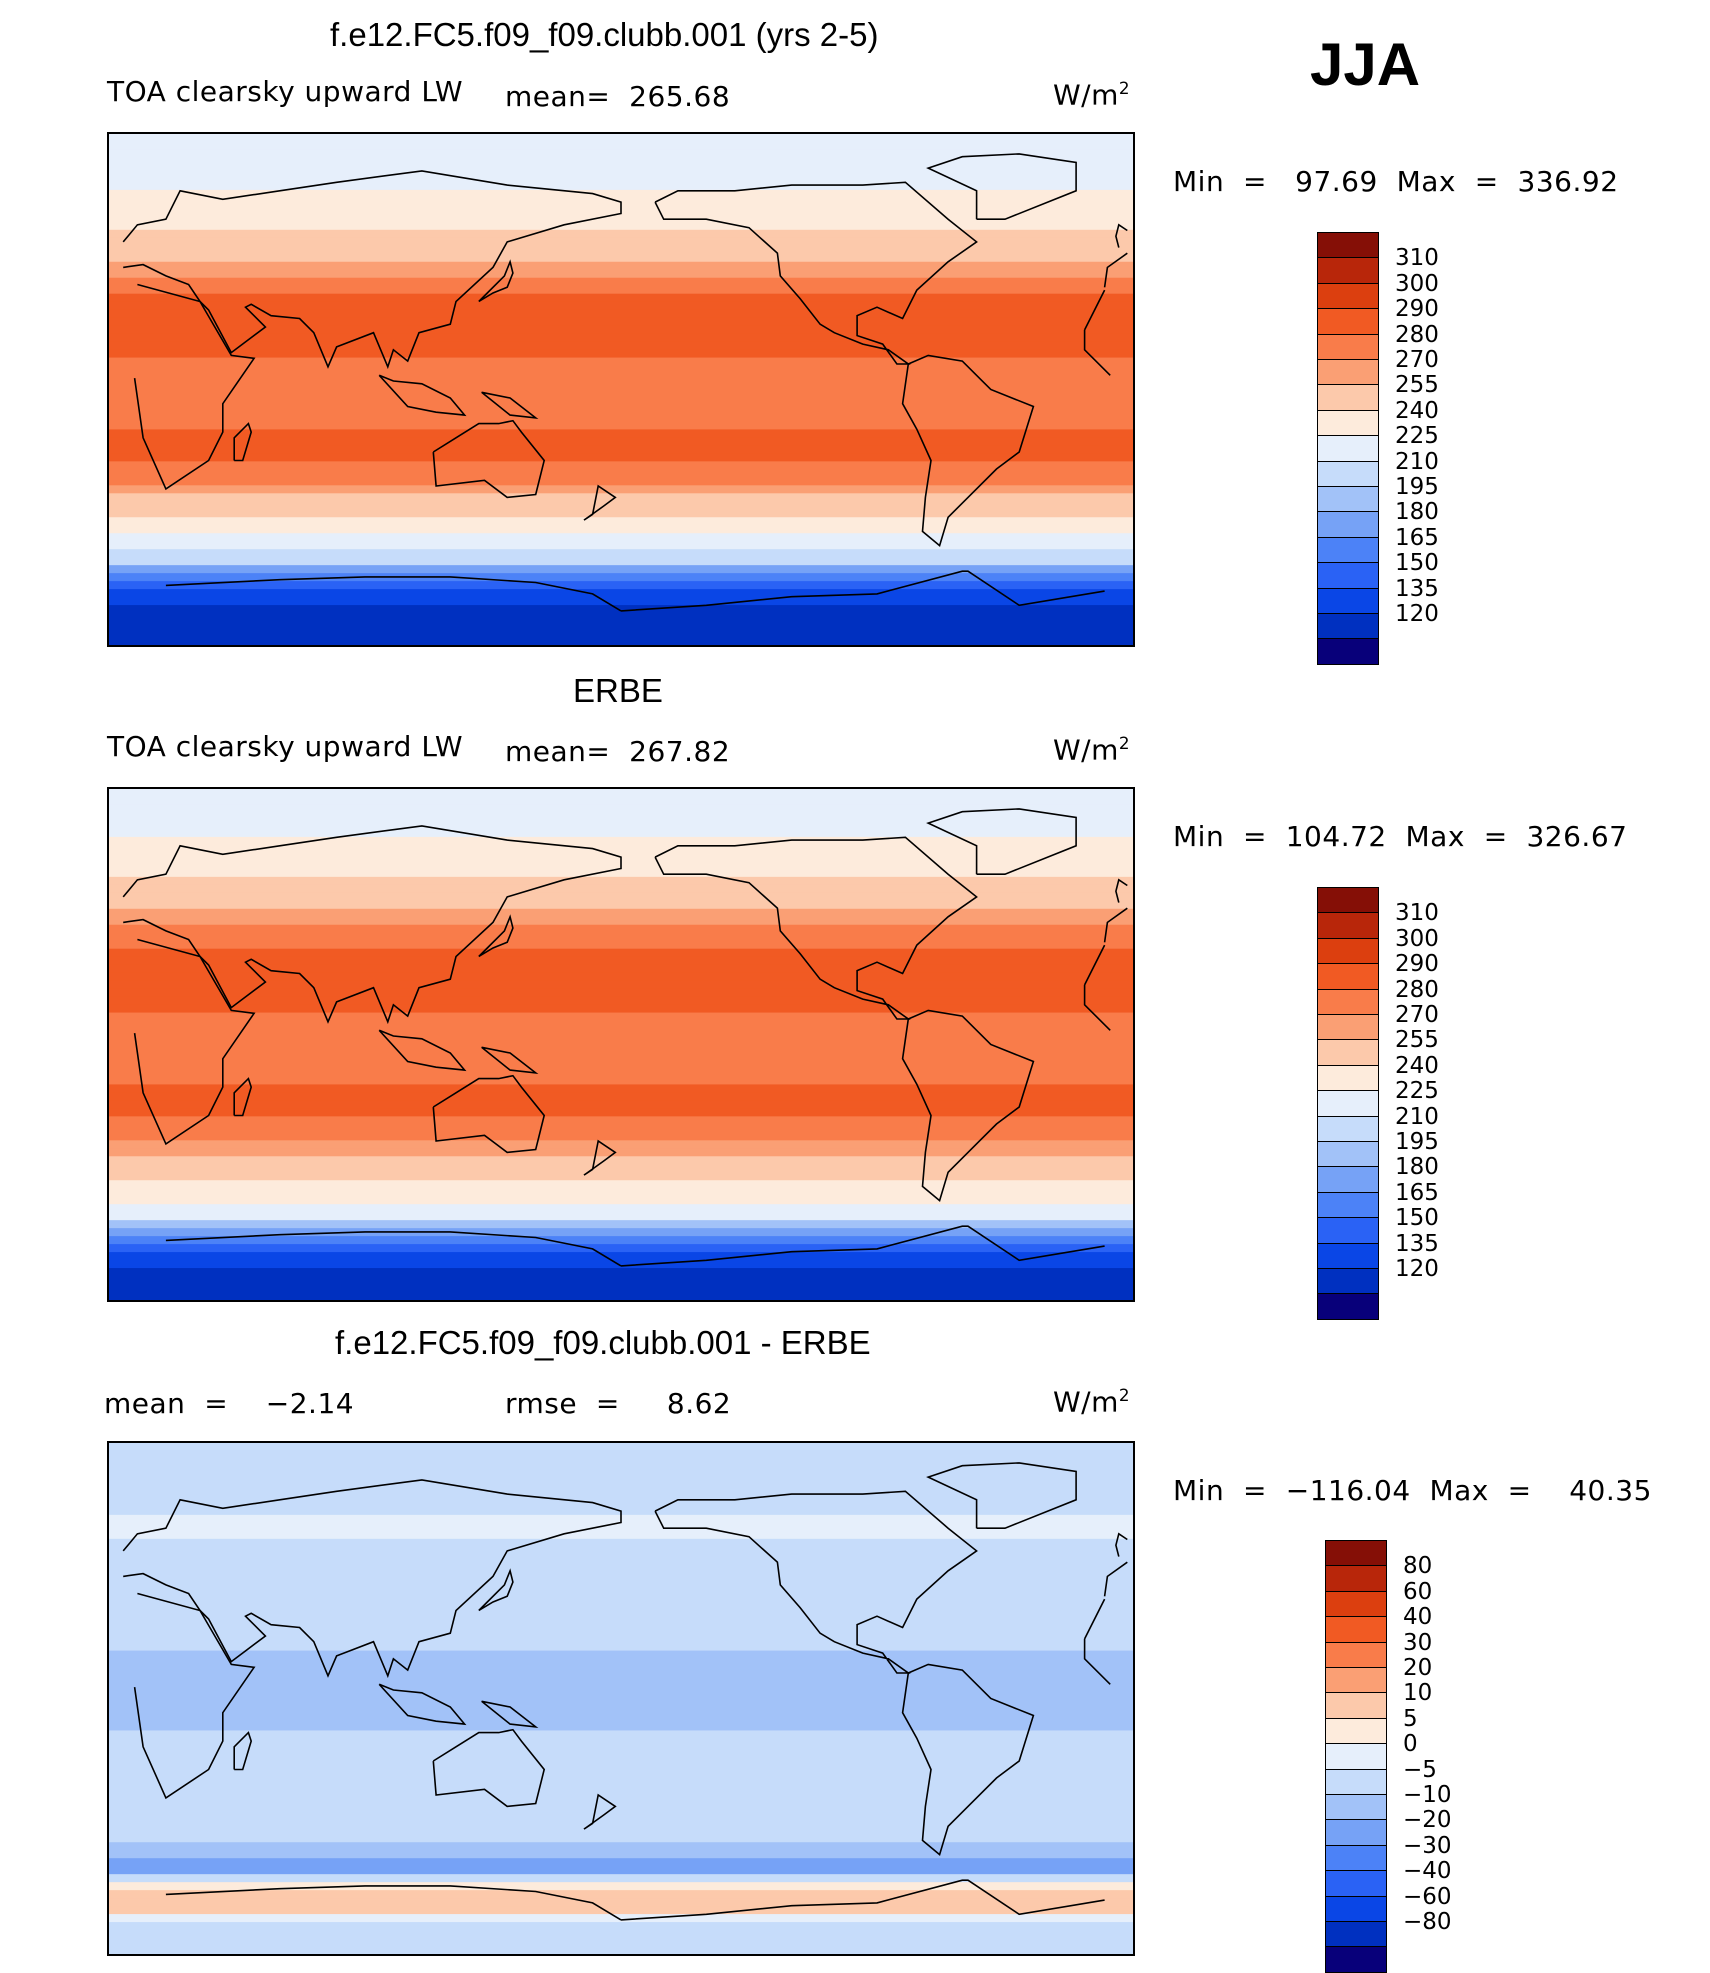 The image size is (1710, 1973). What do you see at coordinates (285, 746) in the screenshot?
I see `panel-2-variable-label: TOA clearsky upward LW` at bounding box center [285, 746].